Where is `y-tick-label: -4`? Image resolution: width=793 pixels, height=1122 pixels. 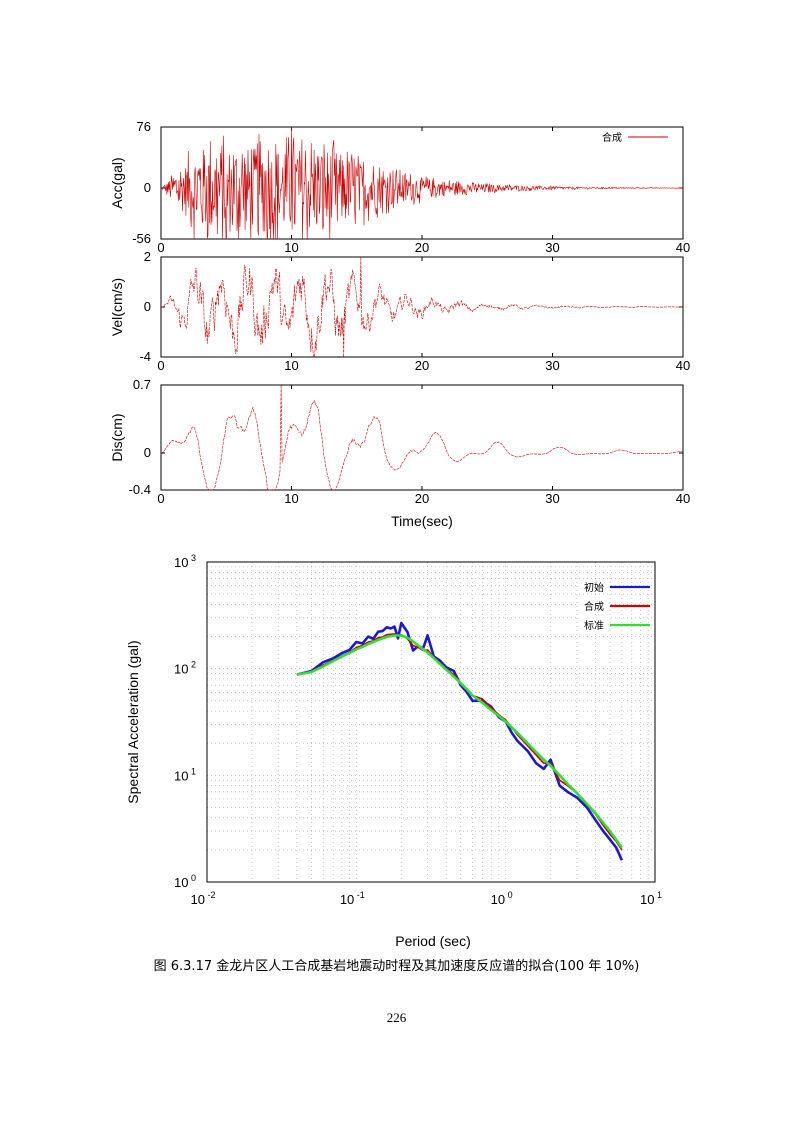 y-tick-label: -4 is located at coordinates (145, 356).